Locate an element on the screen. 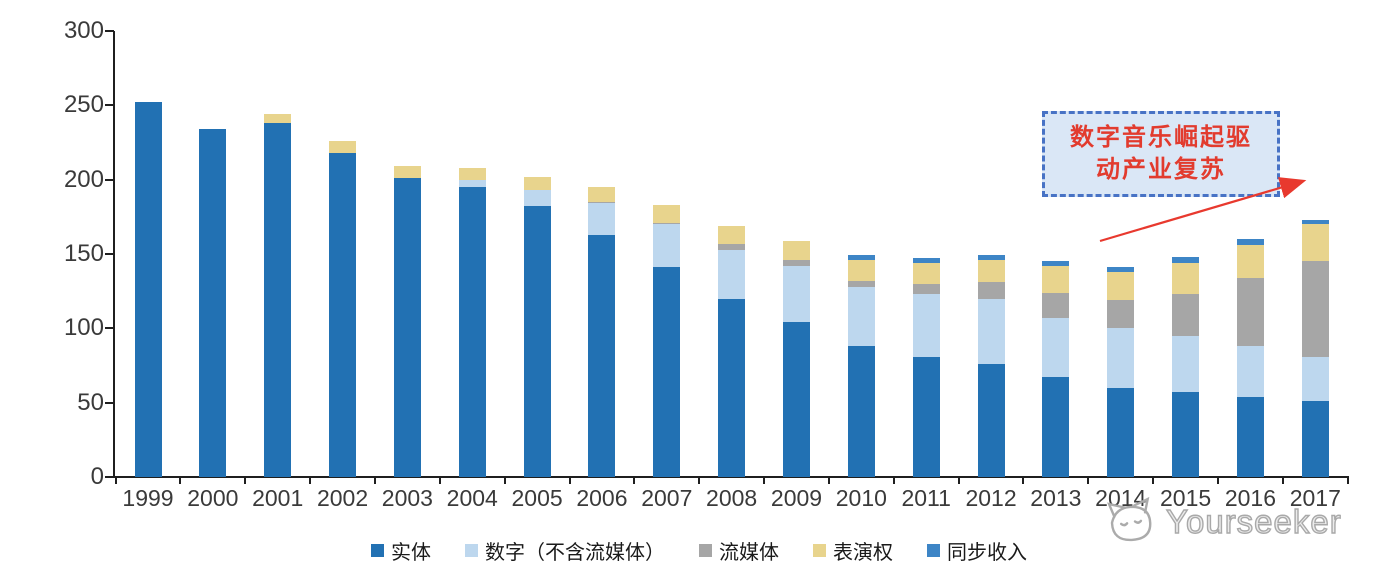  annotation-text-line2: 动产业复苏 is located at coordinates (1161, 169).